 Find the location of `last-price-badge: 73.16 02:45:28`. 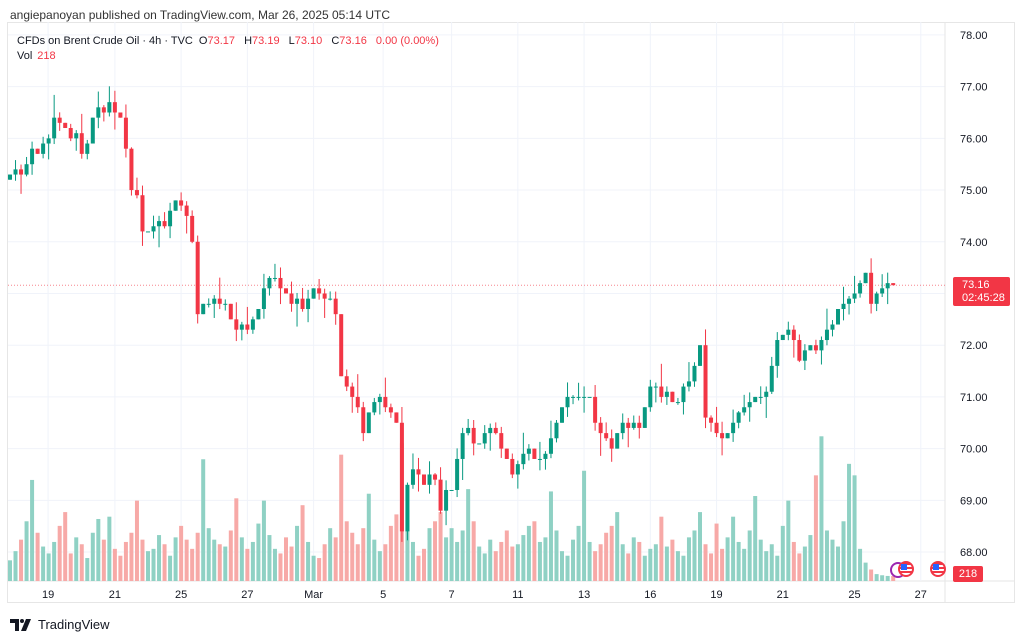

last-price-badge: 73.16 02:45:28 is located at coordinates (981, 291).